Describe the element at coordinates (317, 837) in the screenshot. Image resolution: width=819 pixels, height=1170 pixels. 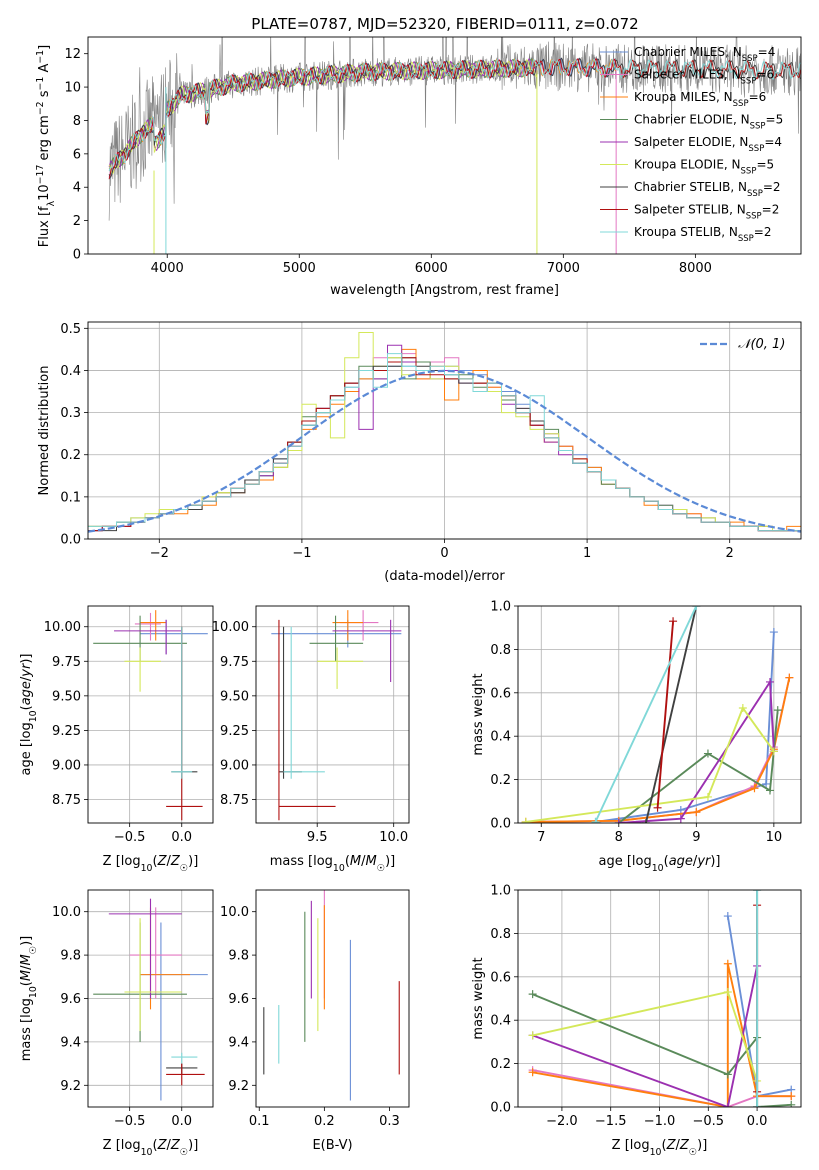
I see `x-tick-label: 9.5` at that location.